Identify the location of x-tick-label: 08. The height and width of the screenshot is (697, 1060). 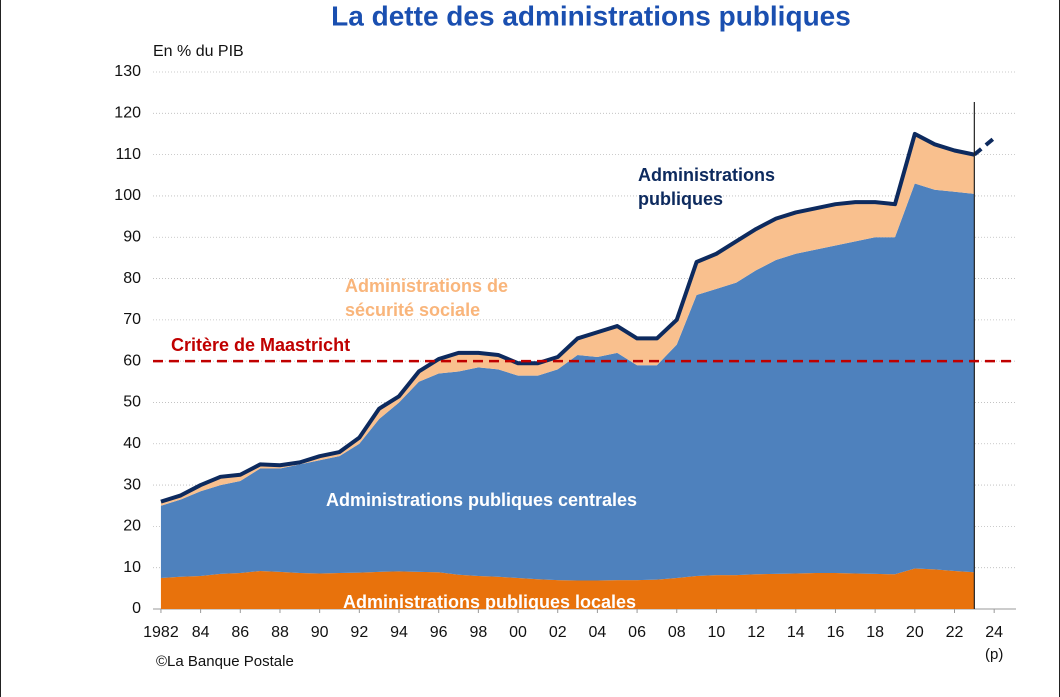
(677, 632).